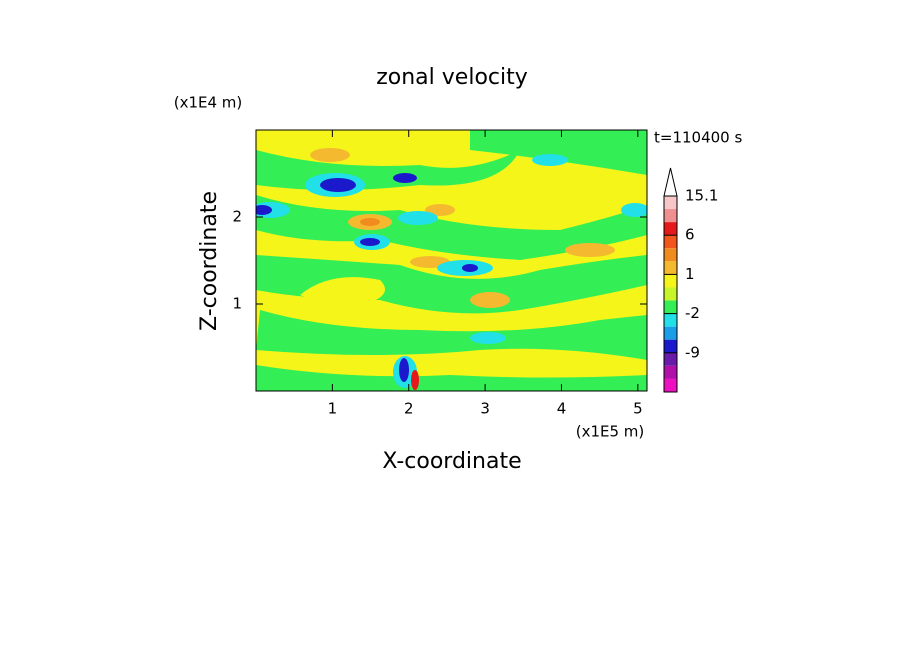  Describe the element at coordinates (638, 409) in the screenshot. I see `x-tick-label: 5` at that location.